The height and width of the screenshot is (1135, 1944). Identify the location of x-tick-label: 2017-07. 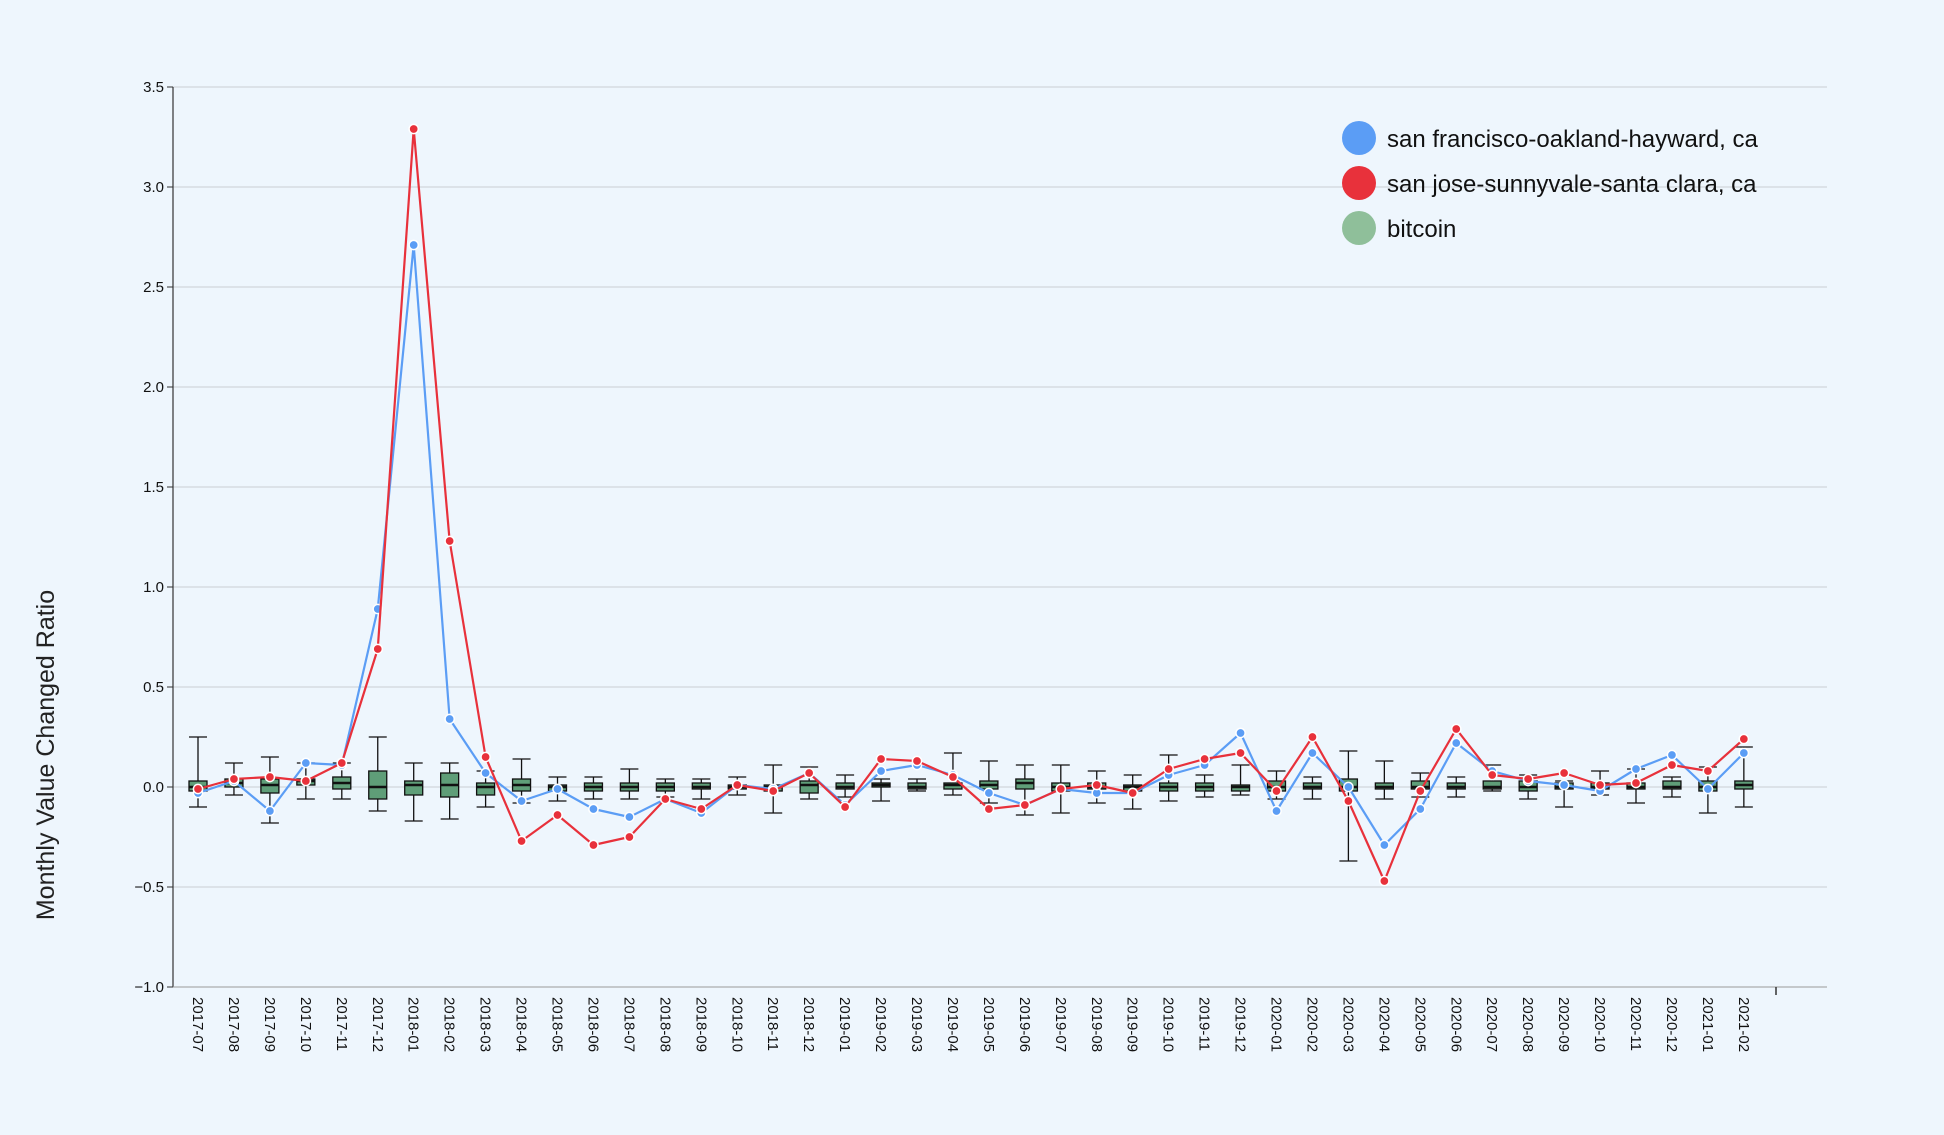
(197, 1024).